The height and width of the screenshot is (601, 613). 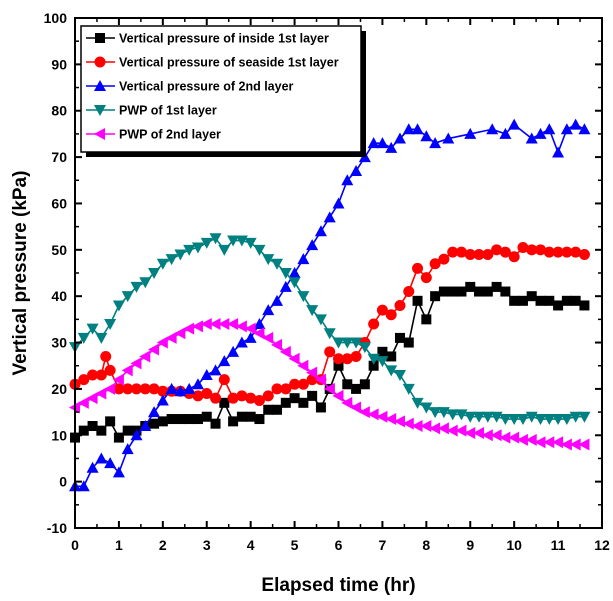 I want to click on legend-marker, so click(x=100, y=85).